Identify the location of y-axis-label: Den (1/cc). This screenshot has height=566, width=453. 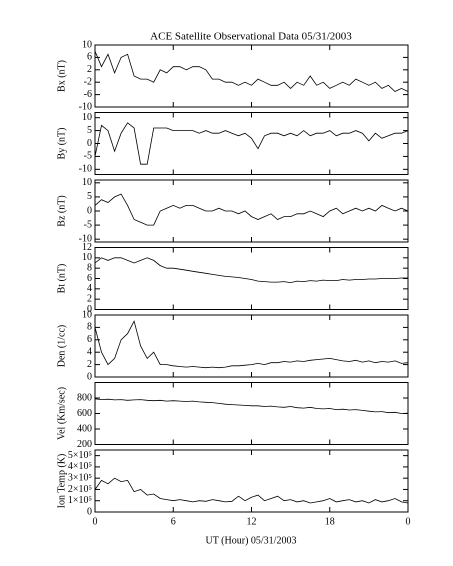
(61, 346).